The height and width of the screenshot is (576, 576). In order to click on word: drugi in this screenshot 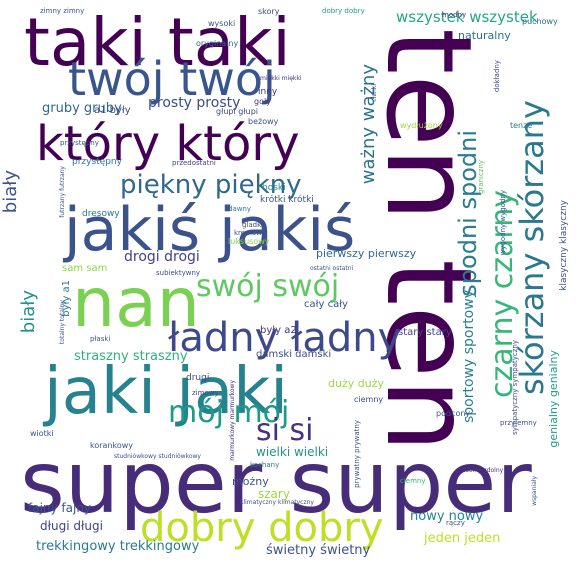, I will do `click(198, 378)`.